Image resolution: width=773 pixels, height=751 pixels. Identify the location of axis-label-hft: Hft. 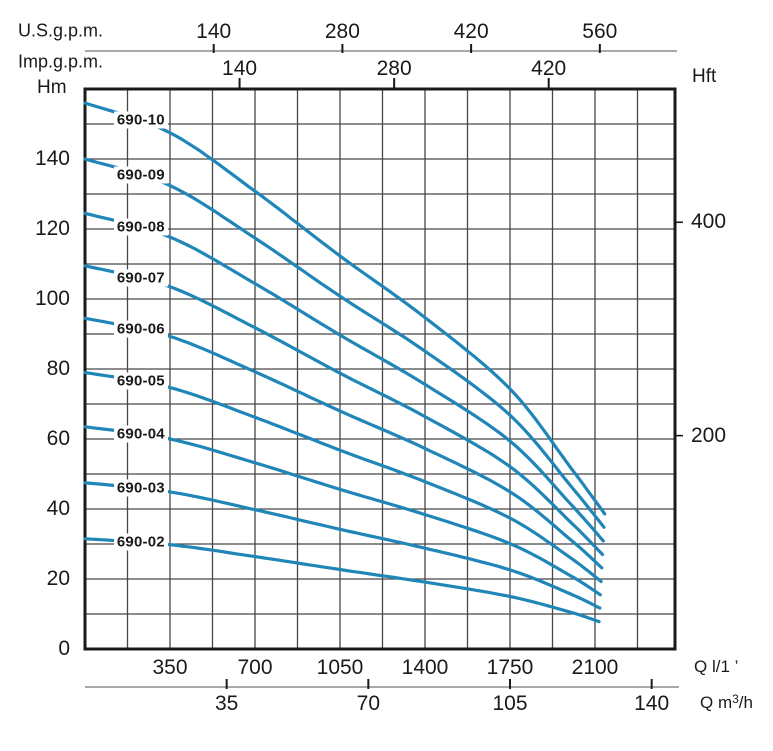
(704, 76).